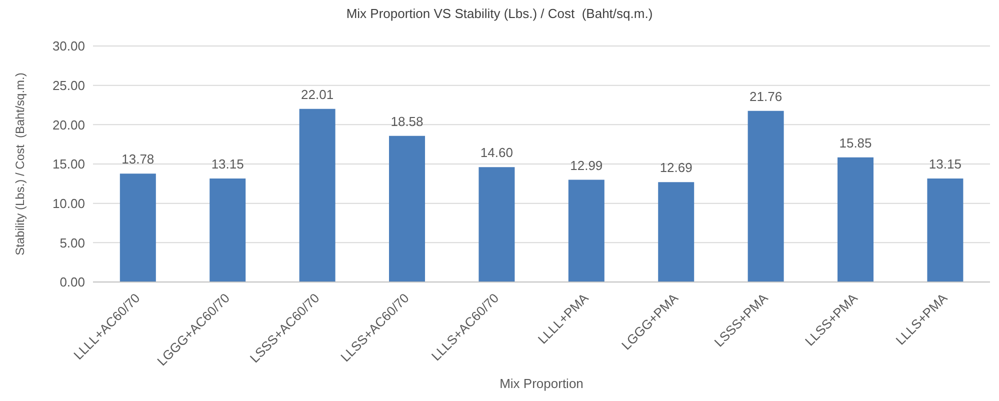 This screenshot has height=401, width=999. Describe the element at coordinates (72, 282) in the screenshot. I see `y-tick-label: 0.00` at that location.